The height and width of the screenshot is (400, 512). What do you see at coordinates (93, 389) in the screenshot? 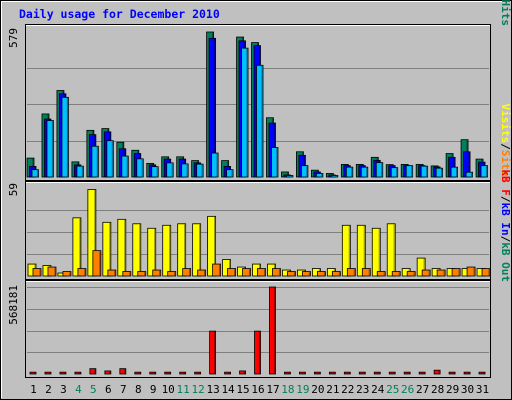
I see `day-label: 5` at bounding box center [93, 389].